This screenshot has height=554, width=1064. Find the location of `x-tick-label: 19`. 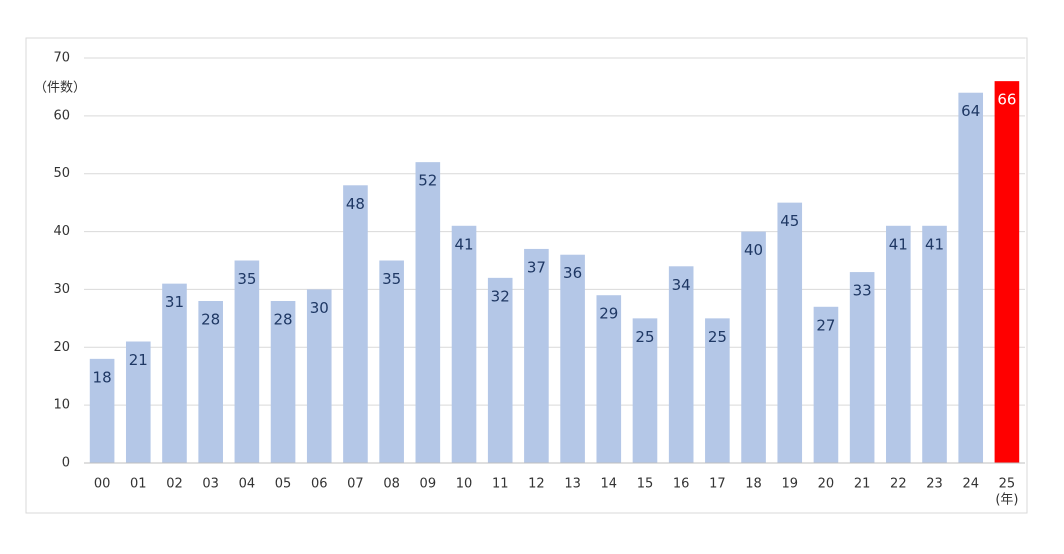

x-tick-label: 19 is located at coordinates (789, 484).